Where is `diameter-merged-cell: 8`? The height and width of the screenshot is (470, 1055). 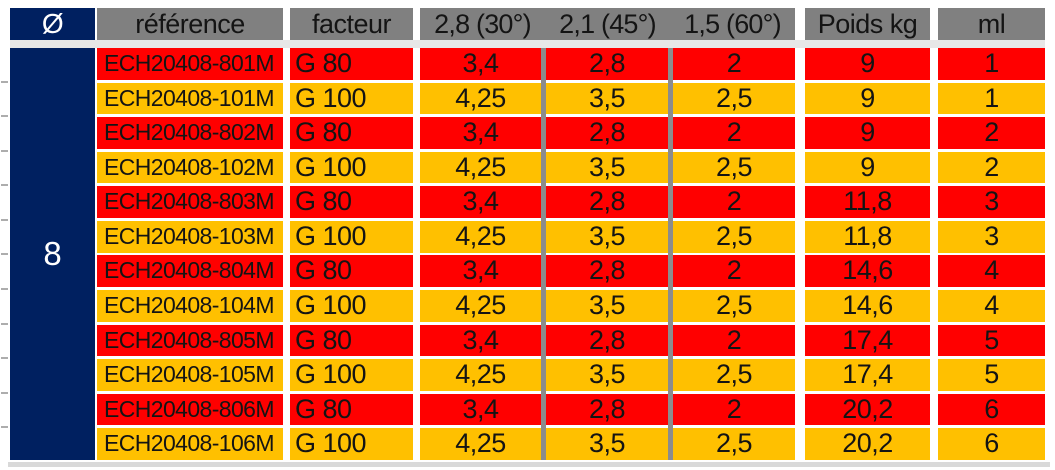
diameter-merged-cell: 8 is located at coordinates (52, 254).